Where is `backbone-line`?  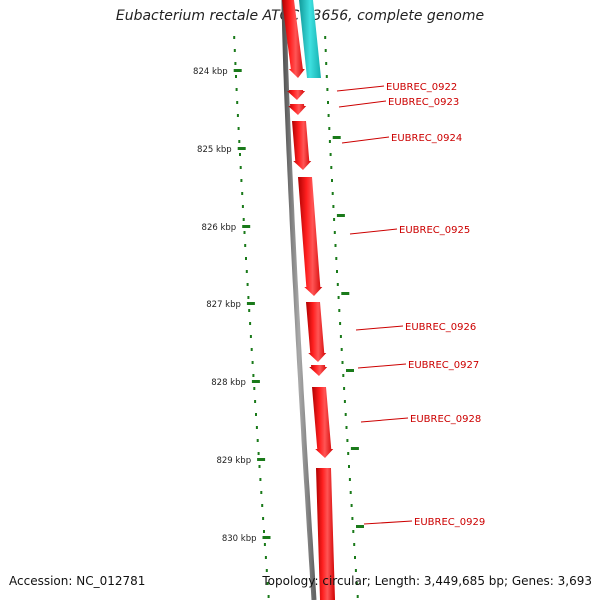
backbone-line is located at coordinates (299, 300).